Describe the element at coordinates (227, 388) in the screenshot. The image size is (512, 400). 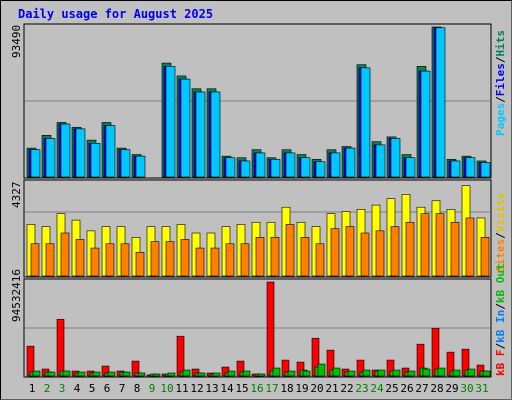
I see `day-label-14: 14` at that location.